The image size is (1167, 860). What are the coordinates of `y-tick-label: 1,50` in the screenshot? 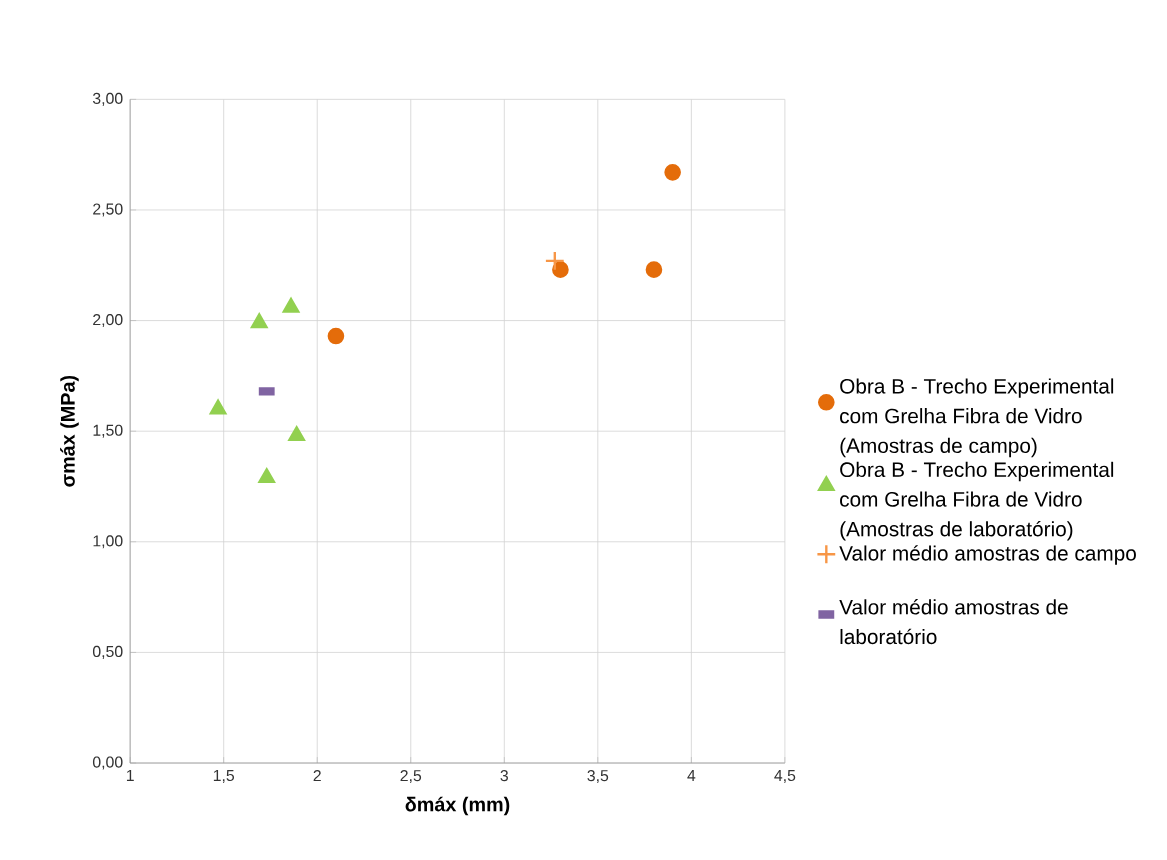 It's located at (108, 431).